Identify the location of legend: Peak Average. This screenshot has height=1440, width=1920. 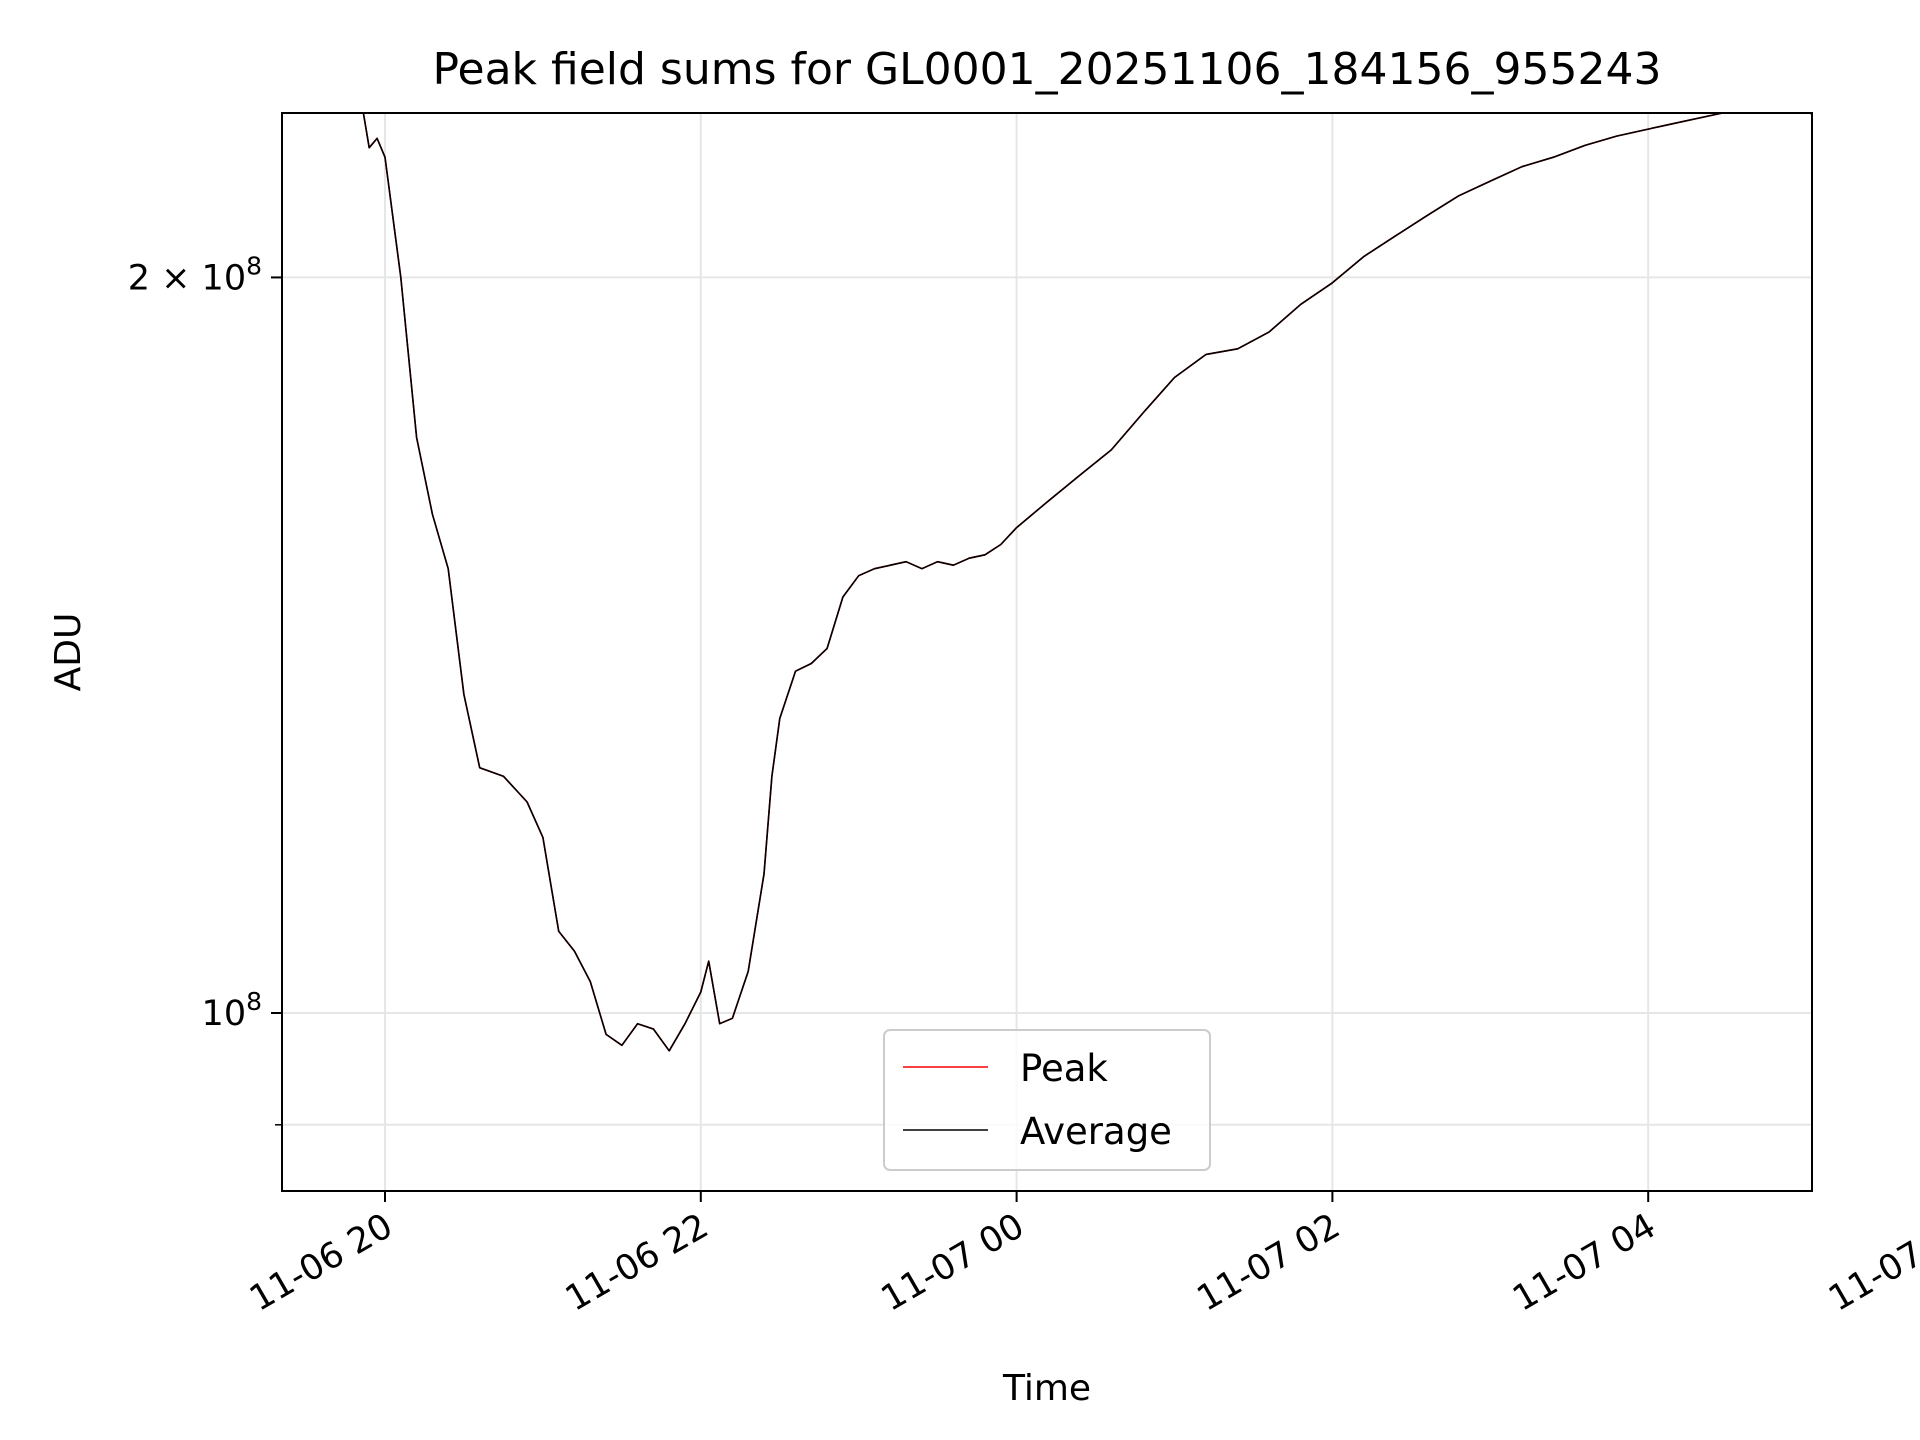
(1047, 1100).